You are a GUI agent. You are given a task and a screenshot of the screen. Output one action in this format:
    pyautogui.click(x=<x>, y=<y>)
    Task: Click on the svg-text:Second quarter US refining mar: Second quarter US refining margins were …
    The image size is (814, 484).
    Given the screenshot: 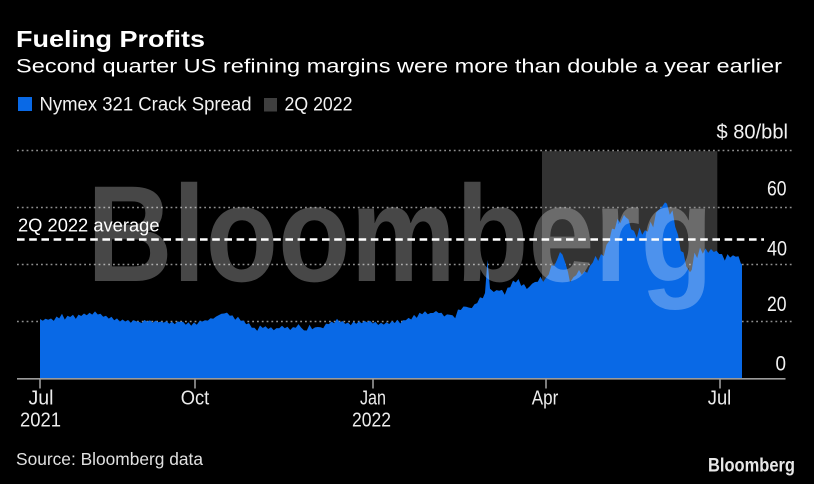 What is the action you would take?
    pyautogui.click(x=399, y=67)
    